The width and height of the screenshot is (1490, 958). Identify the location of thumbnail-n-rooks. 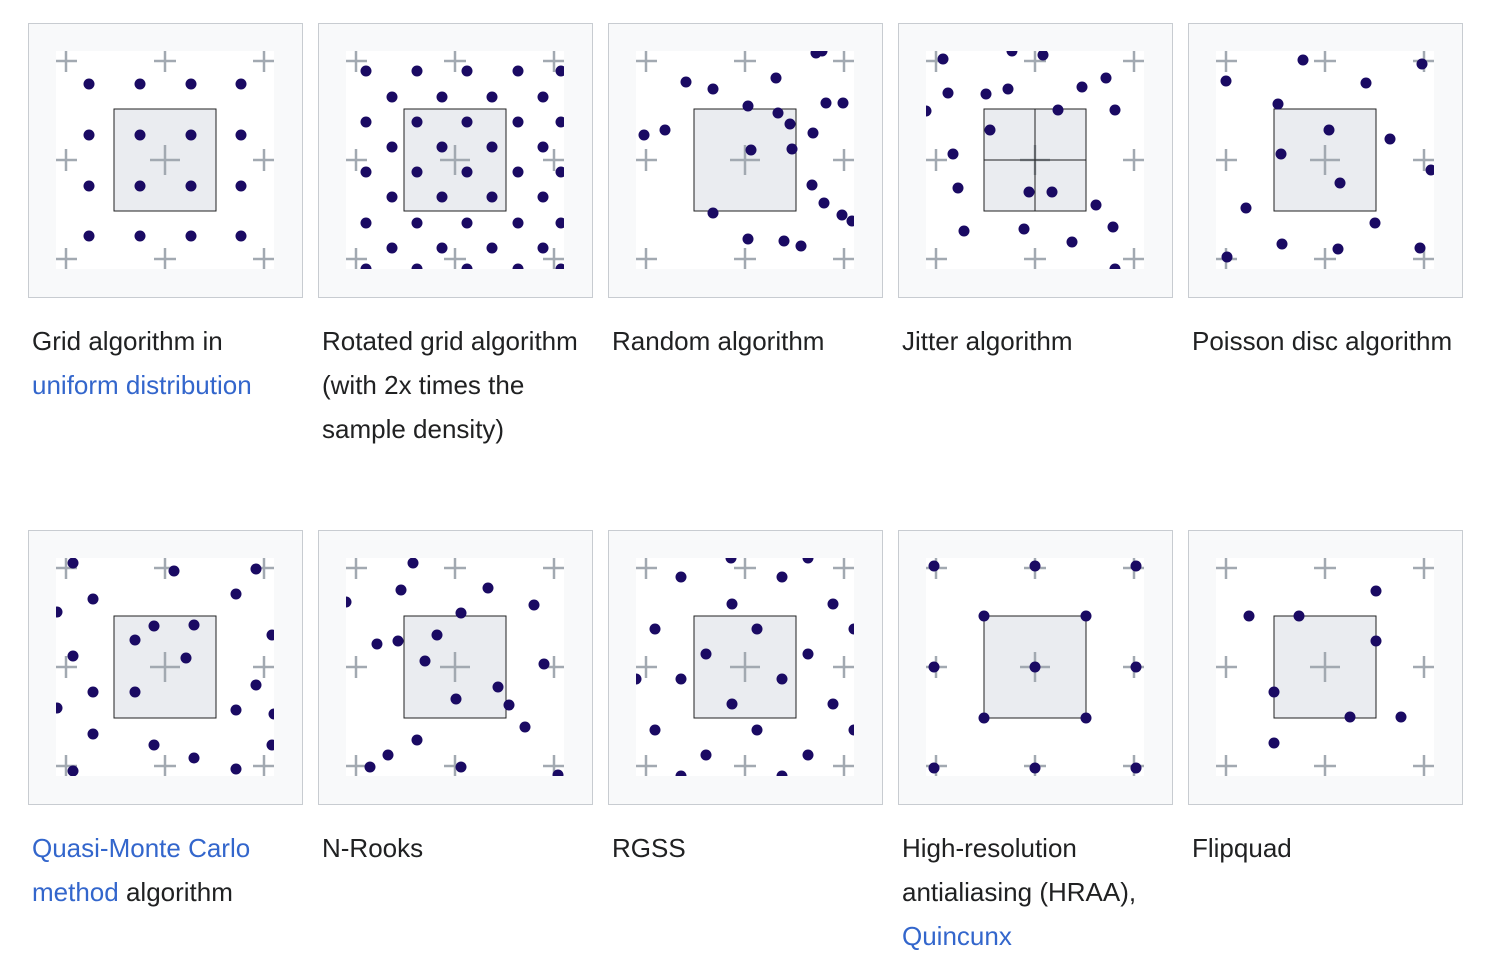
(455, 667).